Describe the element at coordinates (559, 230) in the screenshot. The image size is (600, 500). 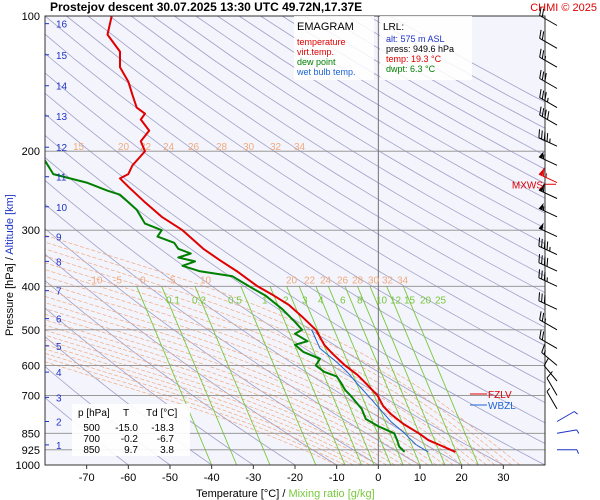
I see `wind-barbs` at that location.